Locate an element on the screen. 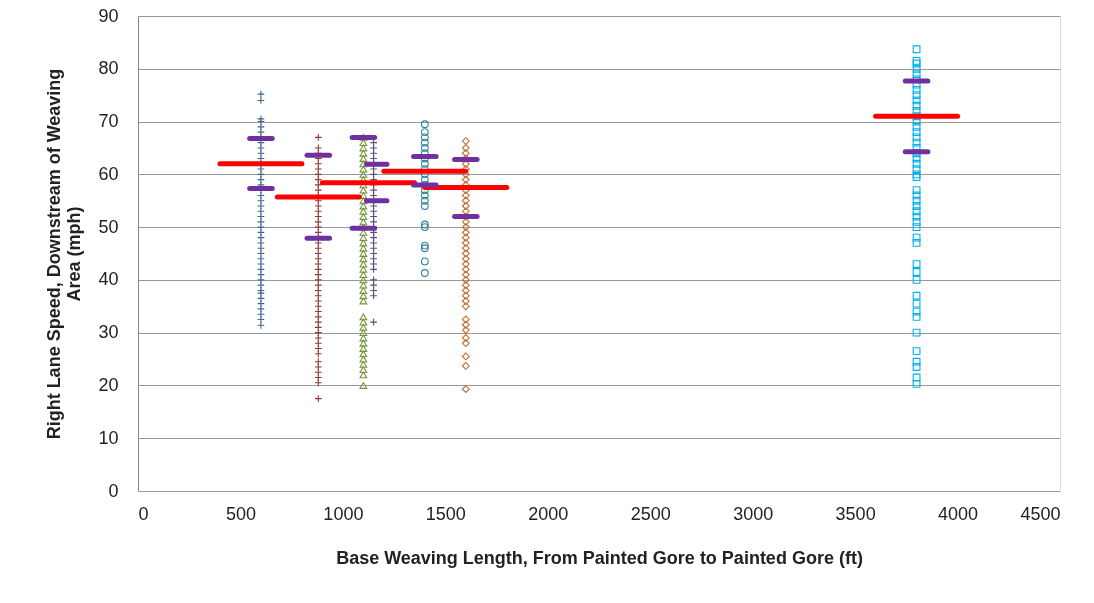  y-tick-label: 20 is located at coordinates (108, 384).